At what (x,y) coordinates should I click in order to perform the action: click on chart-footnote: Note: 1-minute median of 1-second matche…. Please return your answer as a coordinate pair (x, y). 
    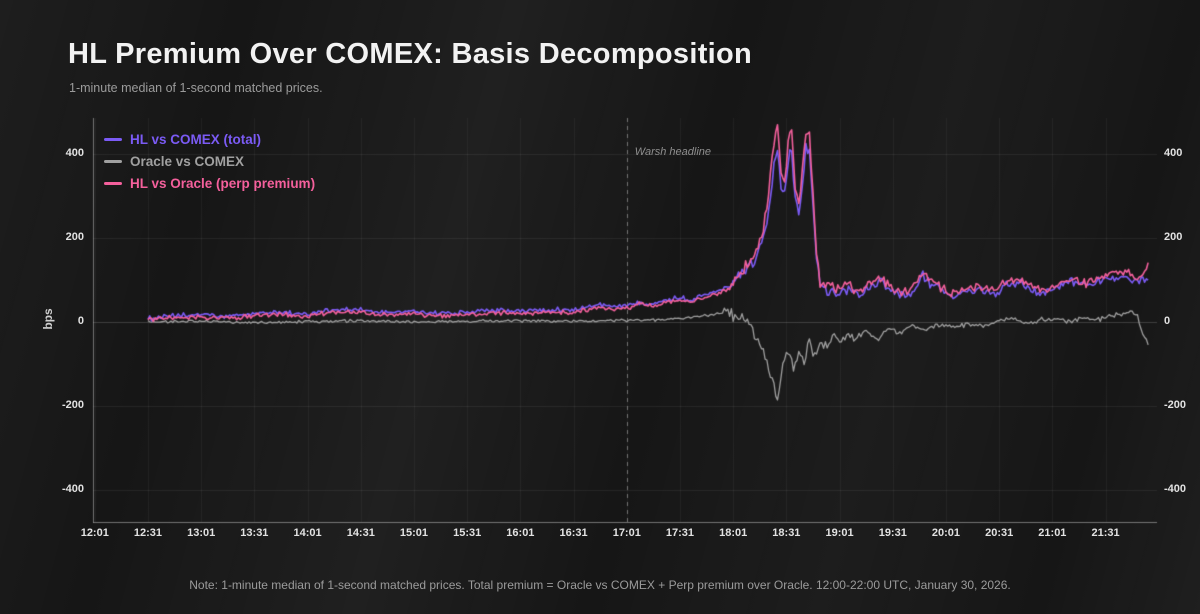
    Looking at the image, I should click on (600, 585).